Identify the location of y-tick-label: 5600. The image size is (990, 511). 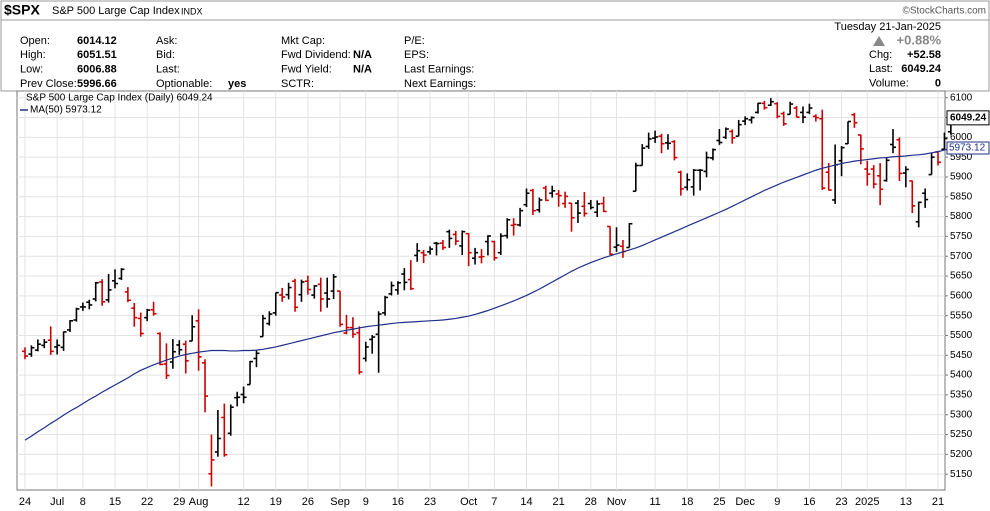
(961, 295).